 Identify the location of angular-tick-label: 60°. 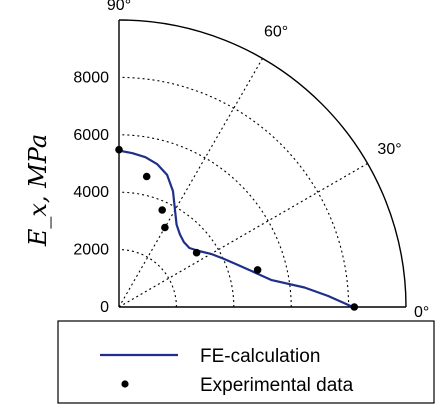
(276, 32).